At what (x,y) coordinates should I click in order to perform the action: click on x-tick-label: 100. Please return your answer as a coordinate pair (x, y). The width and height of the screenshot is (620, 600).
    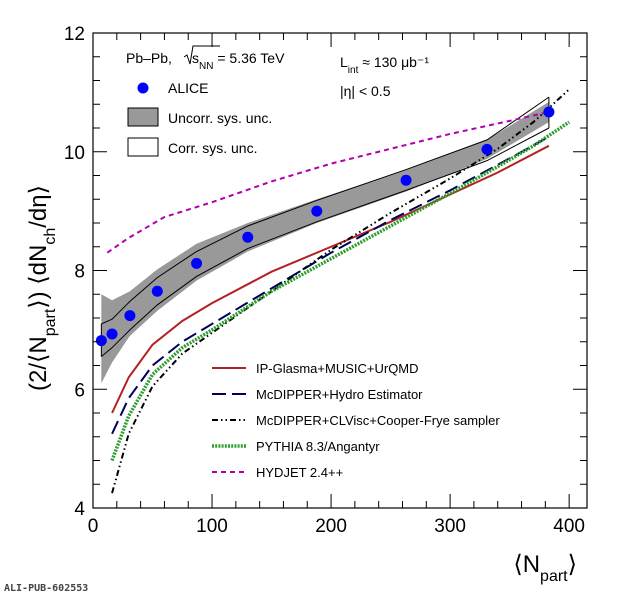
    Looking at the image, I should click on (212, 526).